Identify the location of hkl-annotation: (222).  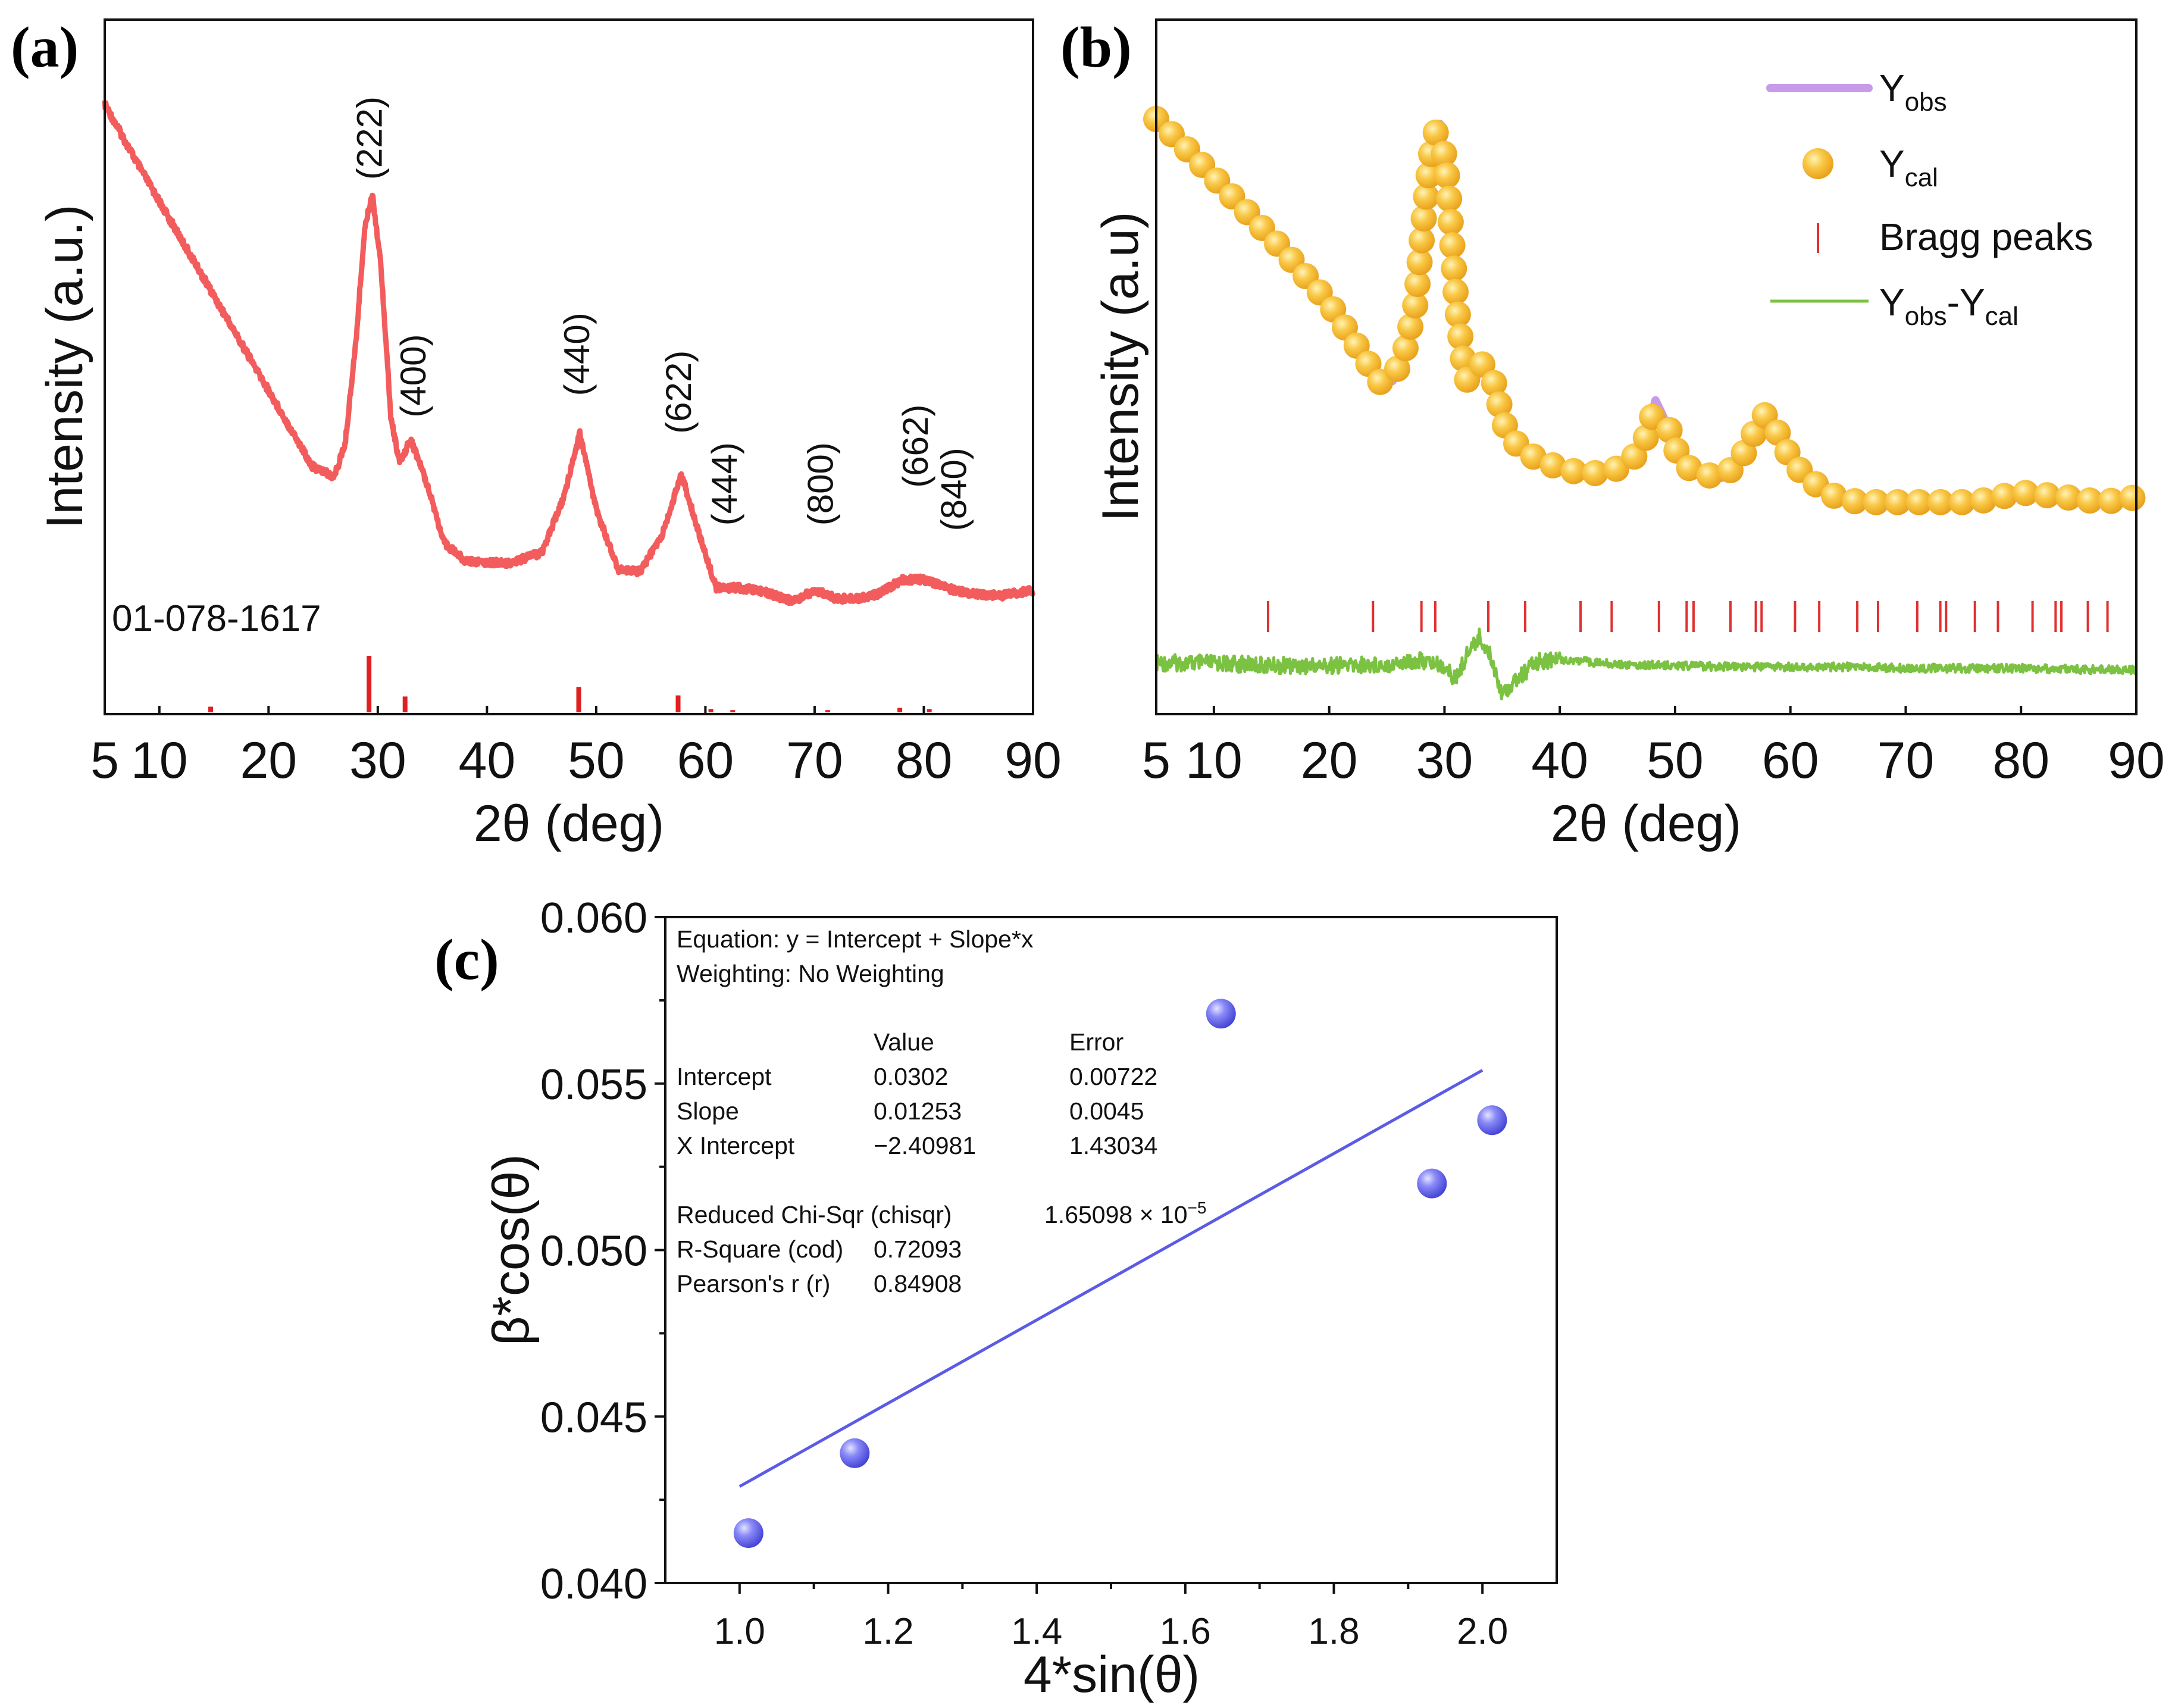
(369, 138).